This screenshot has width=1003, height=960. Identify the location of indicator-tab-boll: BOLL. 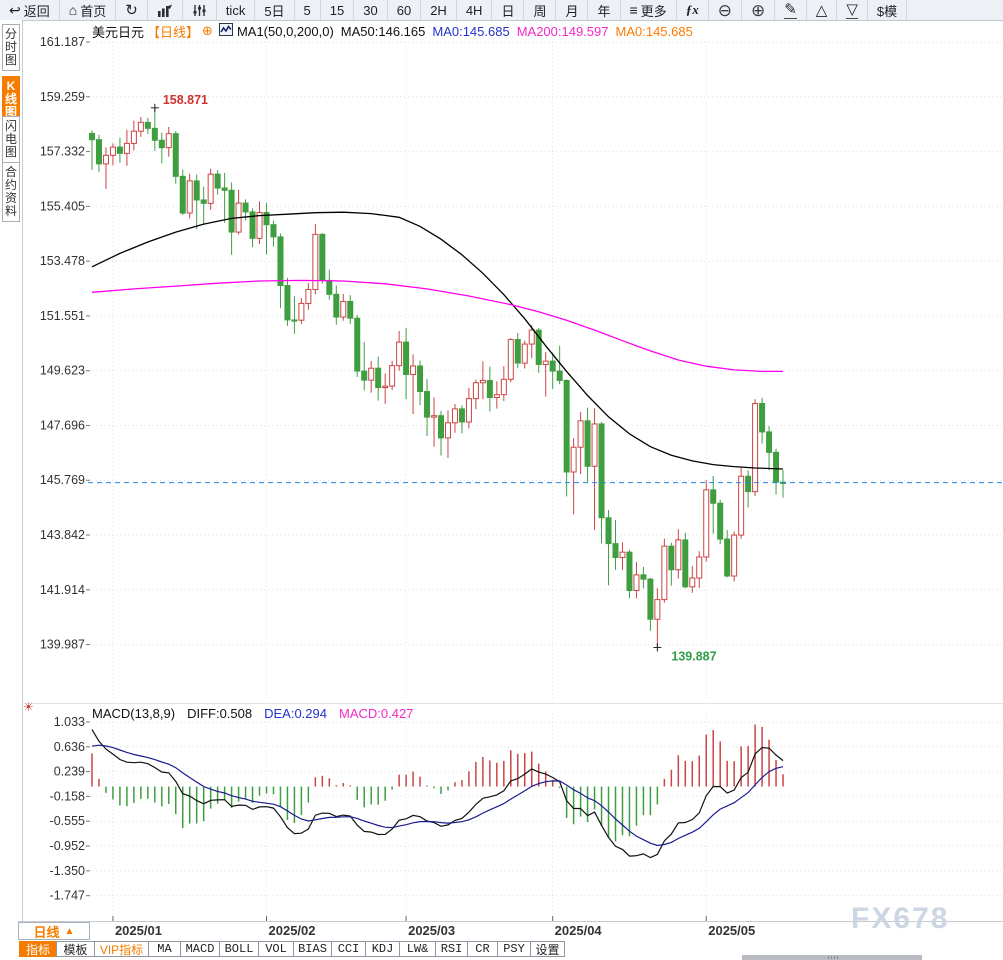
(239, 949).